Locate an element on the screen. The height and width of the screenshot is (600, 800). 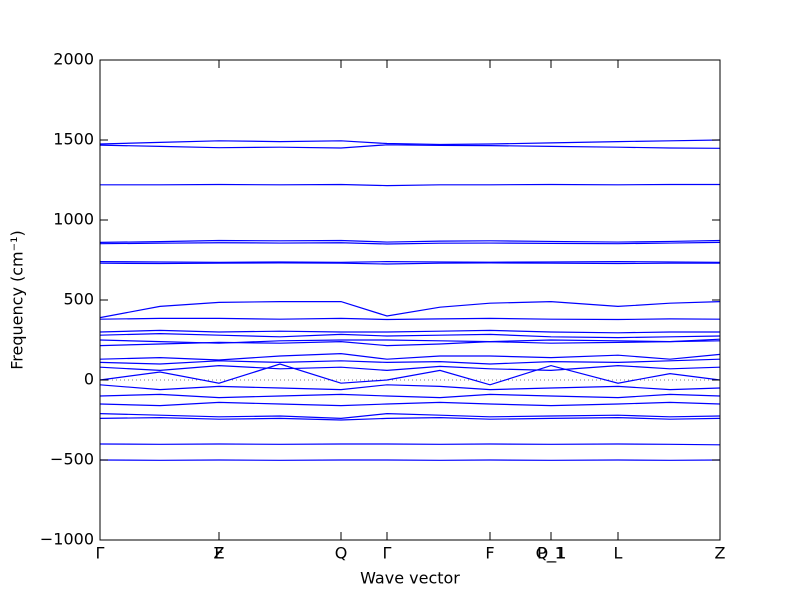
y-tick-label: −500 is located at coordinates (72, 459).